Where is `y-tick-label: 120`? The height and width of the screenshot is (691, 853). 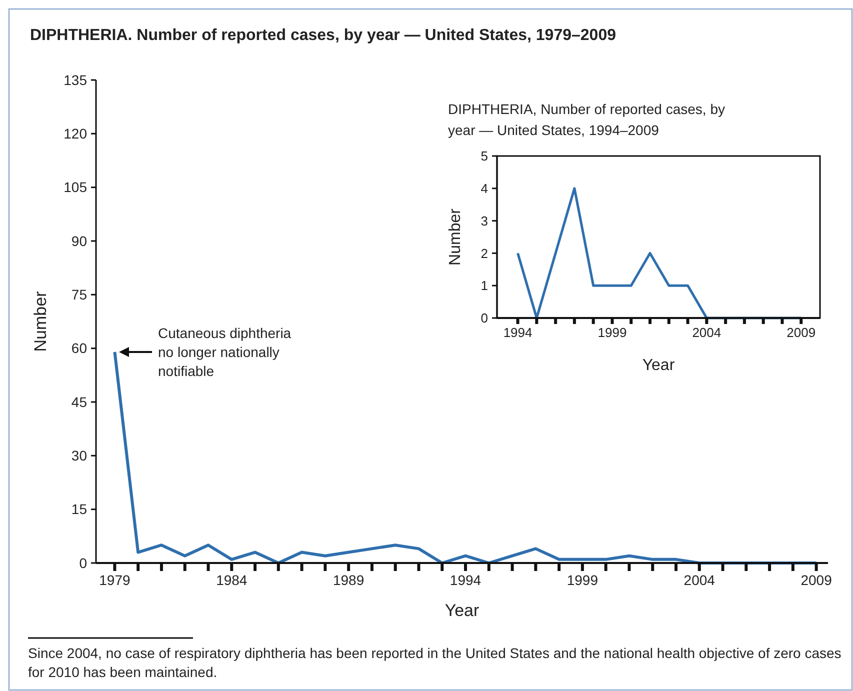
y-tick-label: 120 is located at coordinates (76, 134).